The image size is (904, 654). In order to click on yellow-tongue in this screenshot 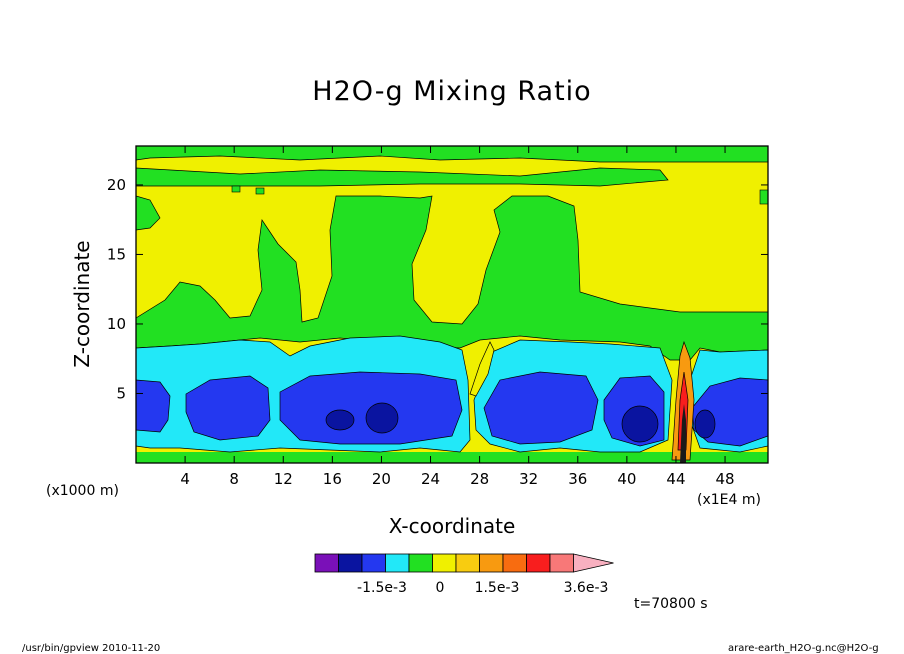, I will do `click(482, 369)`.